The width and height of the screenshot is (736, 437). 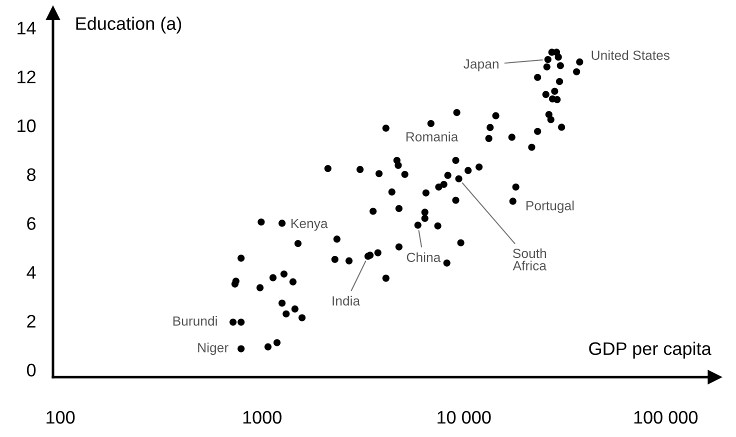 What do you see at coordinates (31, 272) in the screenshot?
I see `y-tick-label: 4` at bounding box center [31, 272].